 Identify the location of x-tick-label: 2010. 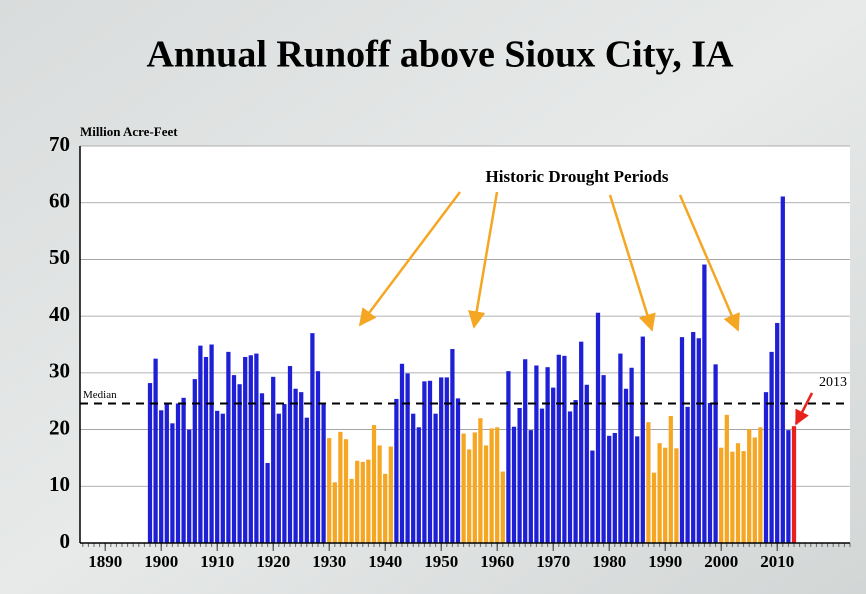
(777, 561).